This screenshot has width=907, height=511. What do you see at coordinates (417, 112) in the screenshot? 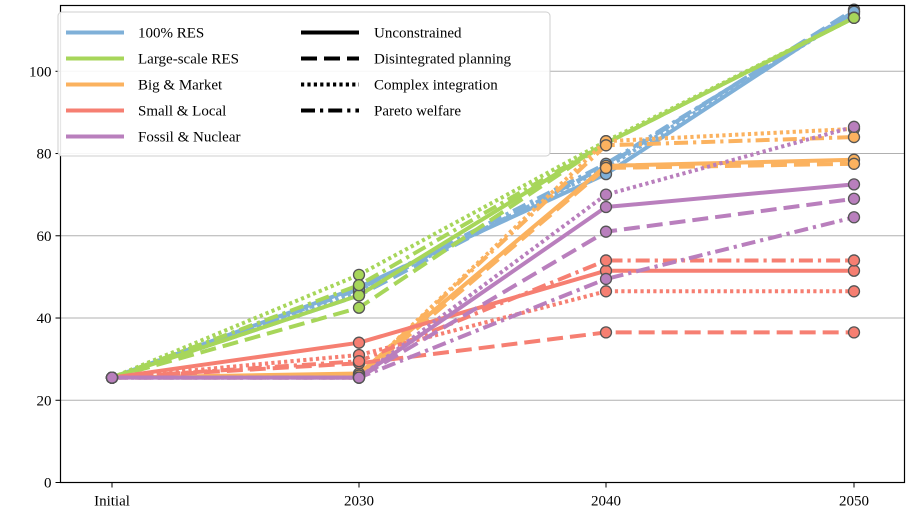
I see `legend-label-pareto-welfare: Pareto welfare` at bounding box center [417, 112].